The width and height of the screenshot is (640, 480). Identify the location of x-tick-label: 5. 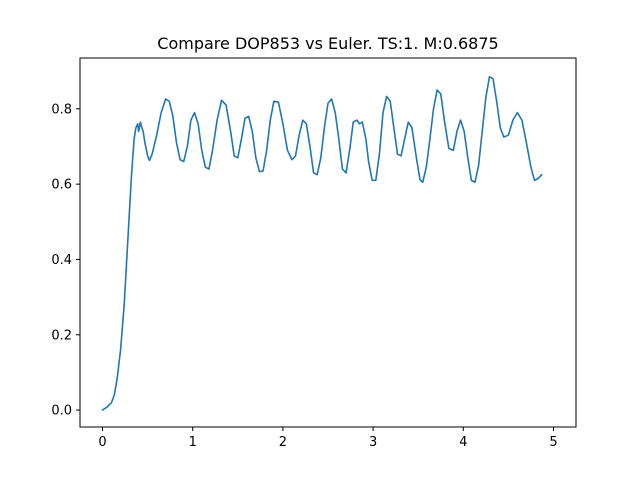
(553, 442).